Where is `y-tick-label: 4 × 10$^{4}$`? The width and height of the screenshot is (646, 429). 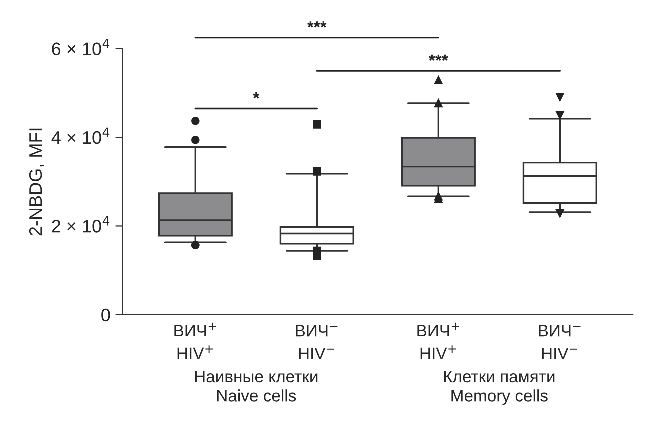 y-tick-label: 4 × 10$^{4}$ is located at coordinates (81, 136).